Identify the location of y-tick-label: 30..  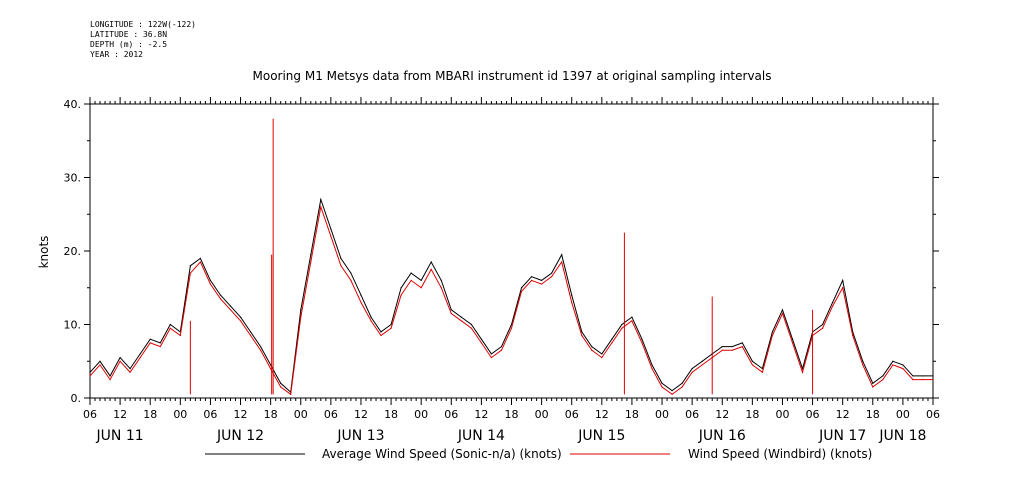
(73, 178).